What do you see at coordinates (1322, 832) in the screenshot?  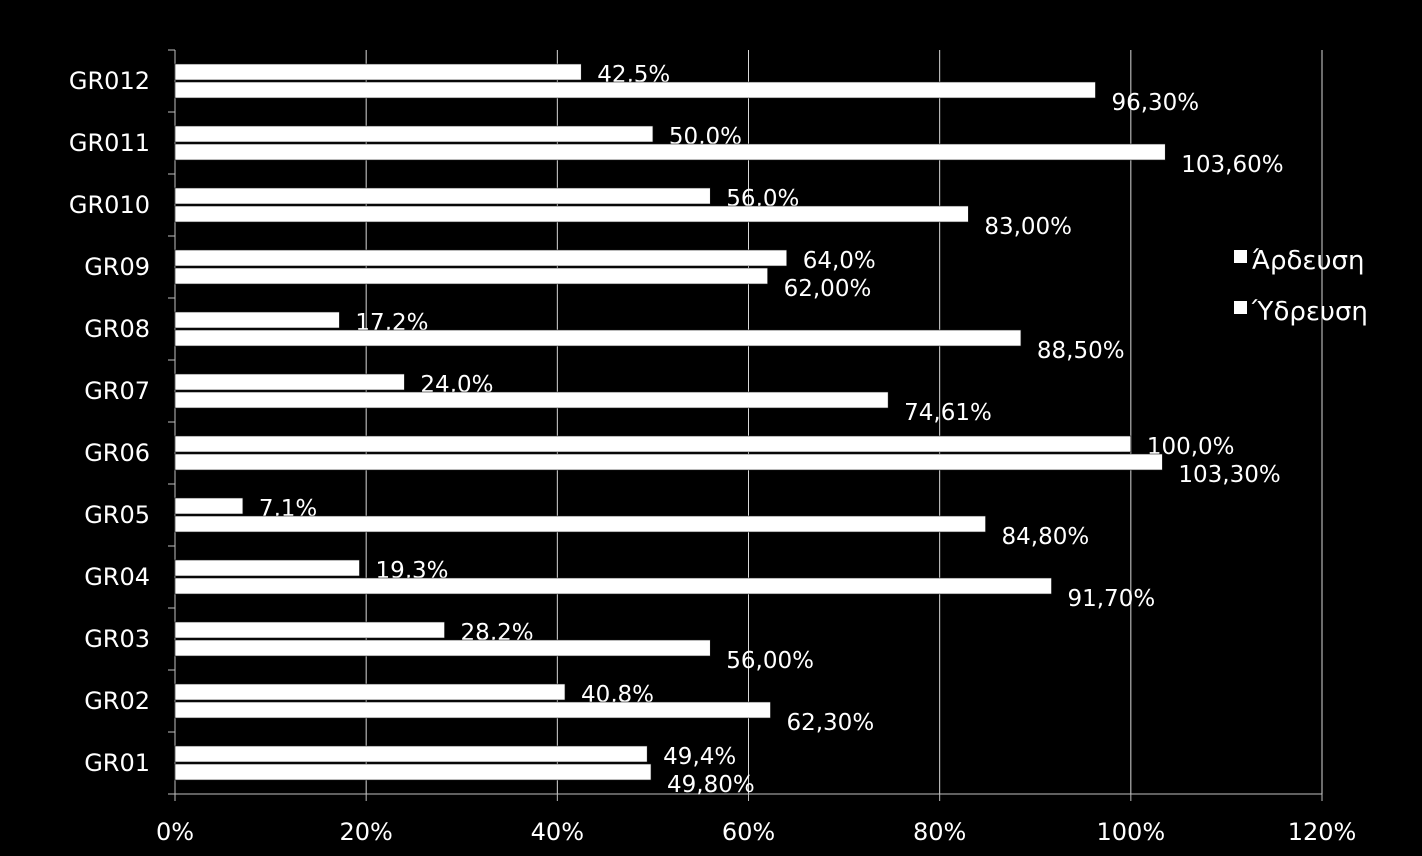 I see `x-tick-label: 120%` at bounding box center [1322, 832].